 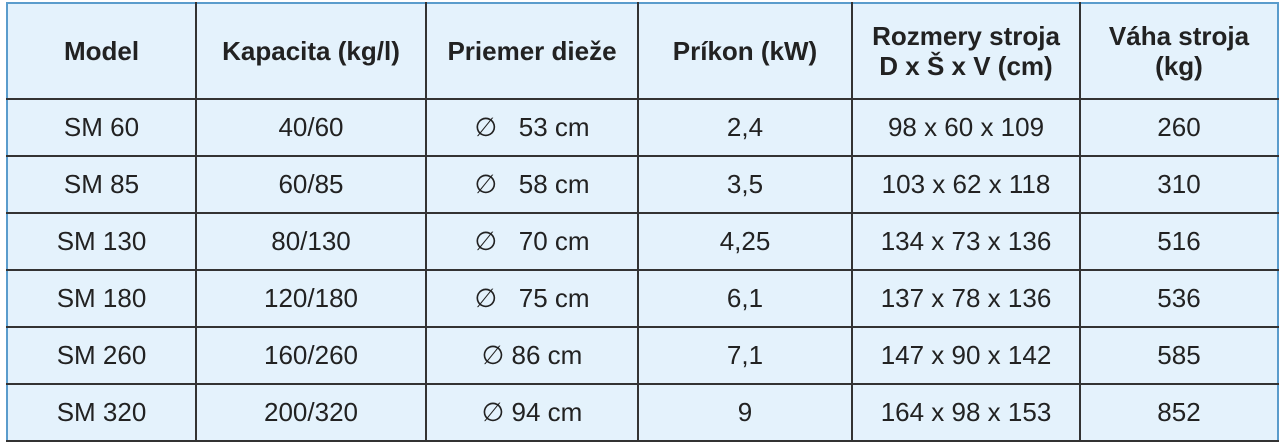 I want to click on cell-weight: 260, so click(x=1178, y=127).